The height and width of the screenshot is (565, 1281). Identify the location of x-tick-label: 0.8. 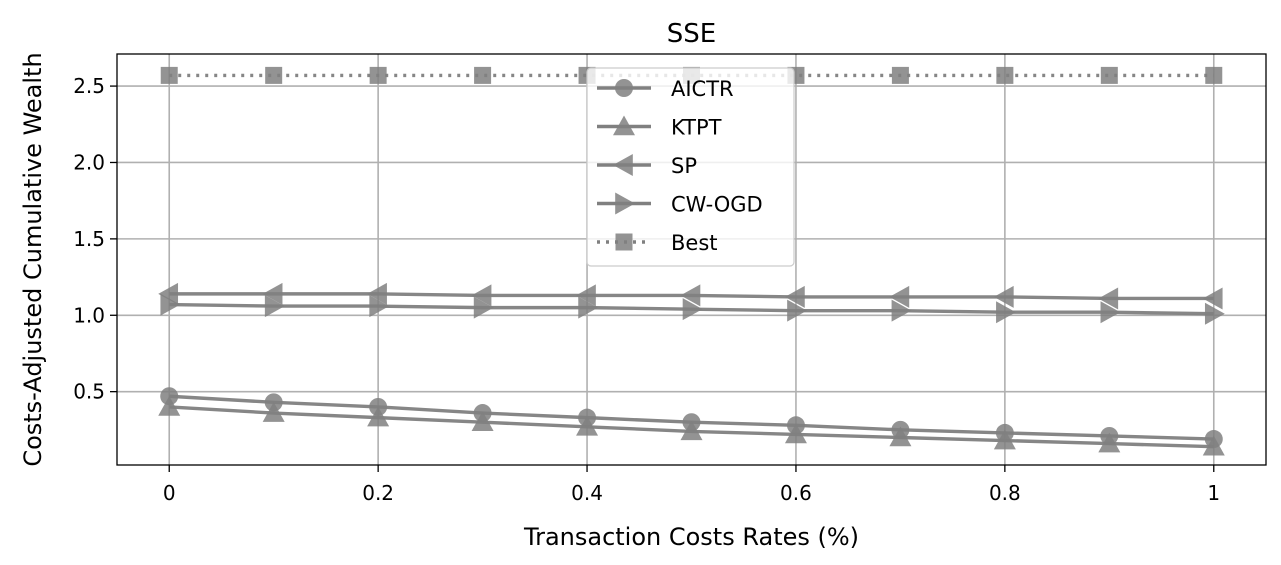
(1005, 493).